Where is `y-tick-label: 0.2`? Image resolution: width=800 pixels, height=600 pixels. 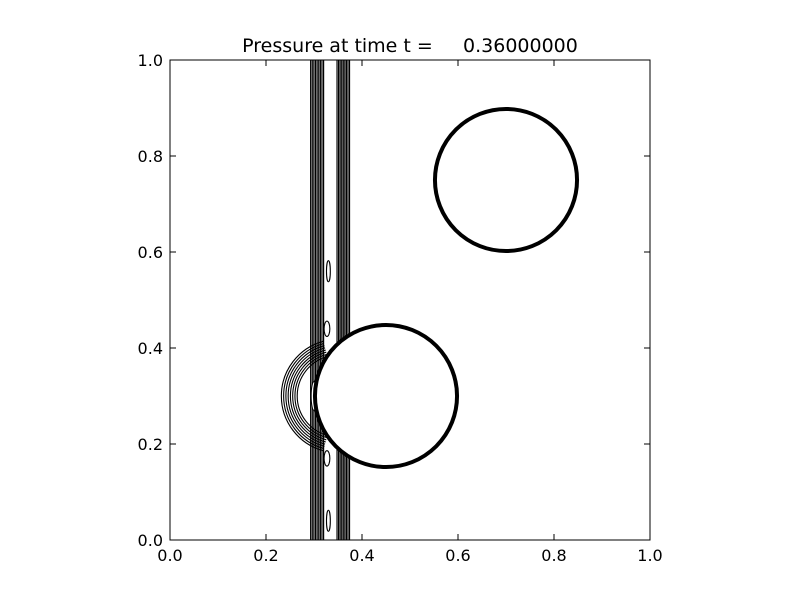 y-tick-label: 0.2 is located at coordinates (150, 444).